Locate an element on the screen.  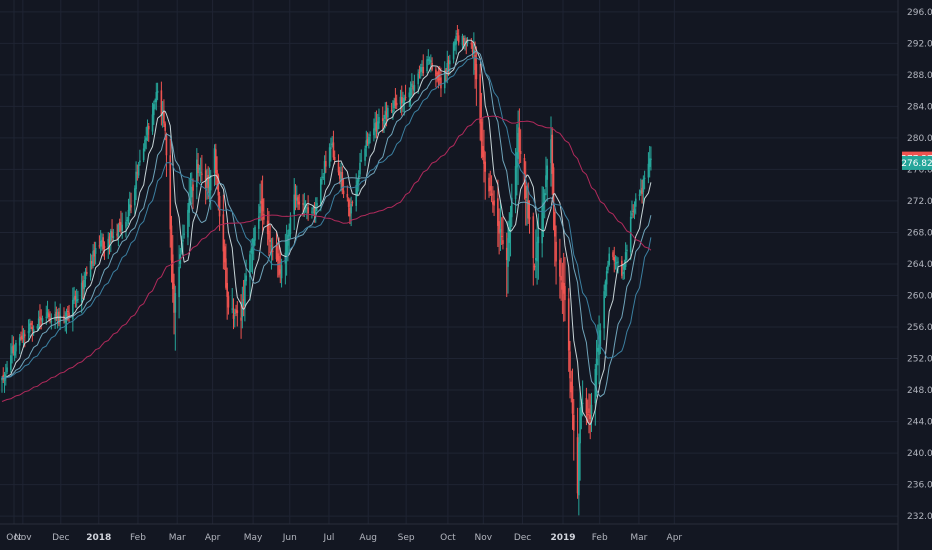
x-tick-label: Dec is located at coordinates (60, 538).